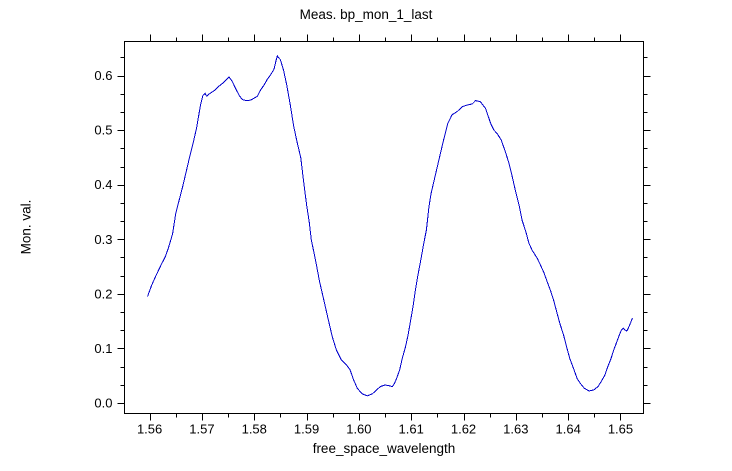 Image resolution: width=732 pixels, height=471 pixels. Describe the element at coordinates (103, 239) in the screenshot. I see `y-tick-label: 0.3` at that location.